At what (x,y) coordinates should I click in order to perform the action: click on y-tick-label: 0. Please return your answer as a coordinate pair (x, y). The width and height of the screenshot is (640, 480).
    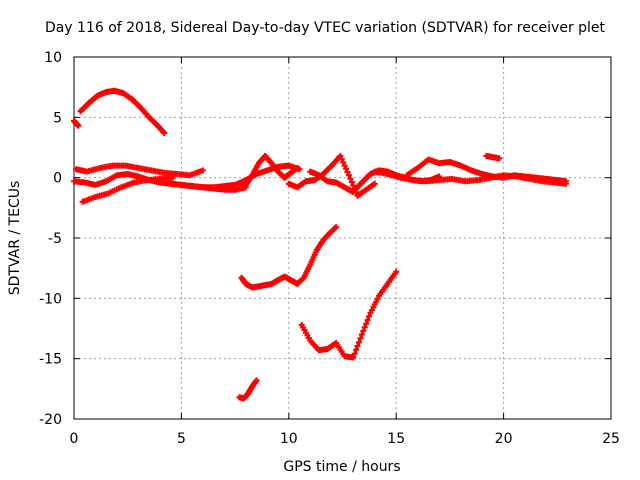
    Looking at the image, I should click on (57, 179).